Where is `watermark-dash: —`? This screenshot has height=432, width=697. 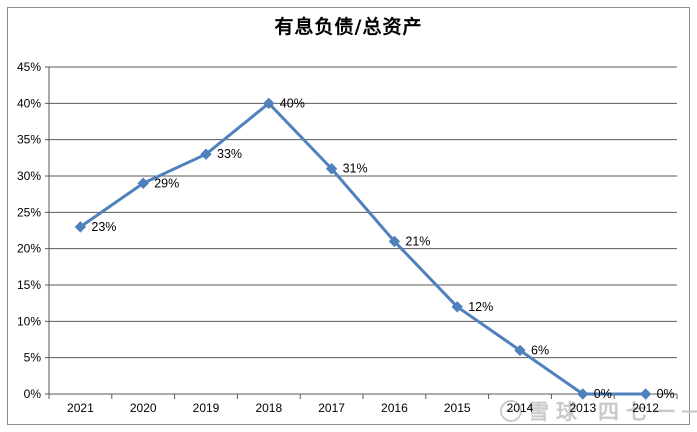 watermark-dash: — is located at coordinates (689, 411).